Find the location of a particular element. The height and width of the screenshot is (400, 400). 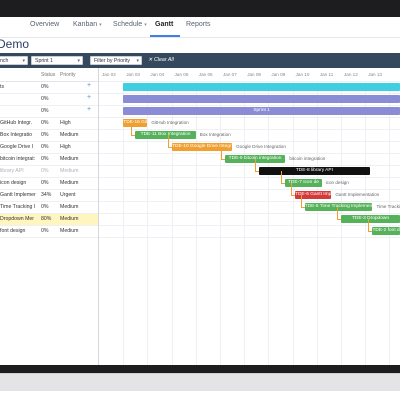

tab-schedule-label: Schedule is located at coordinates (128, 24).